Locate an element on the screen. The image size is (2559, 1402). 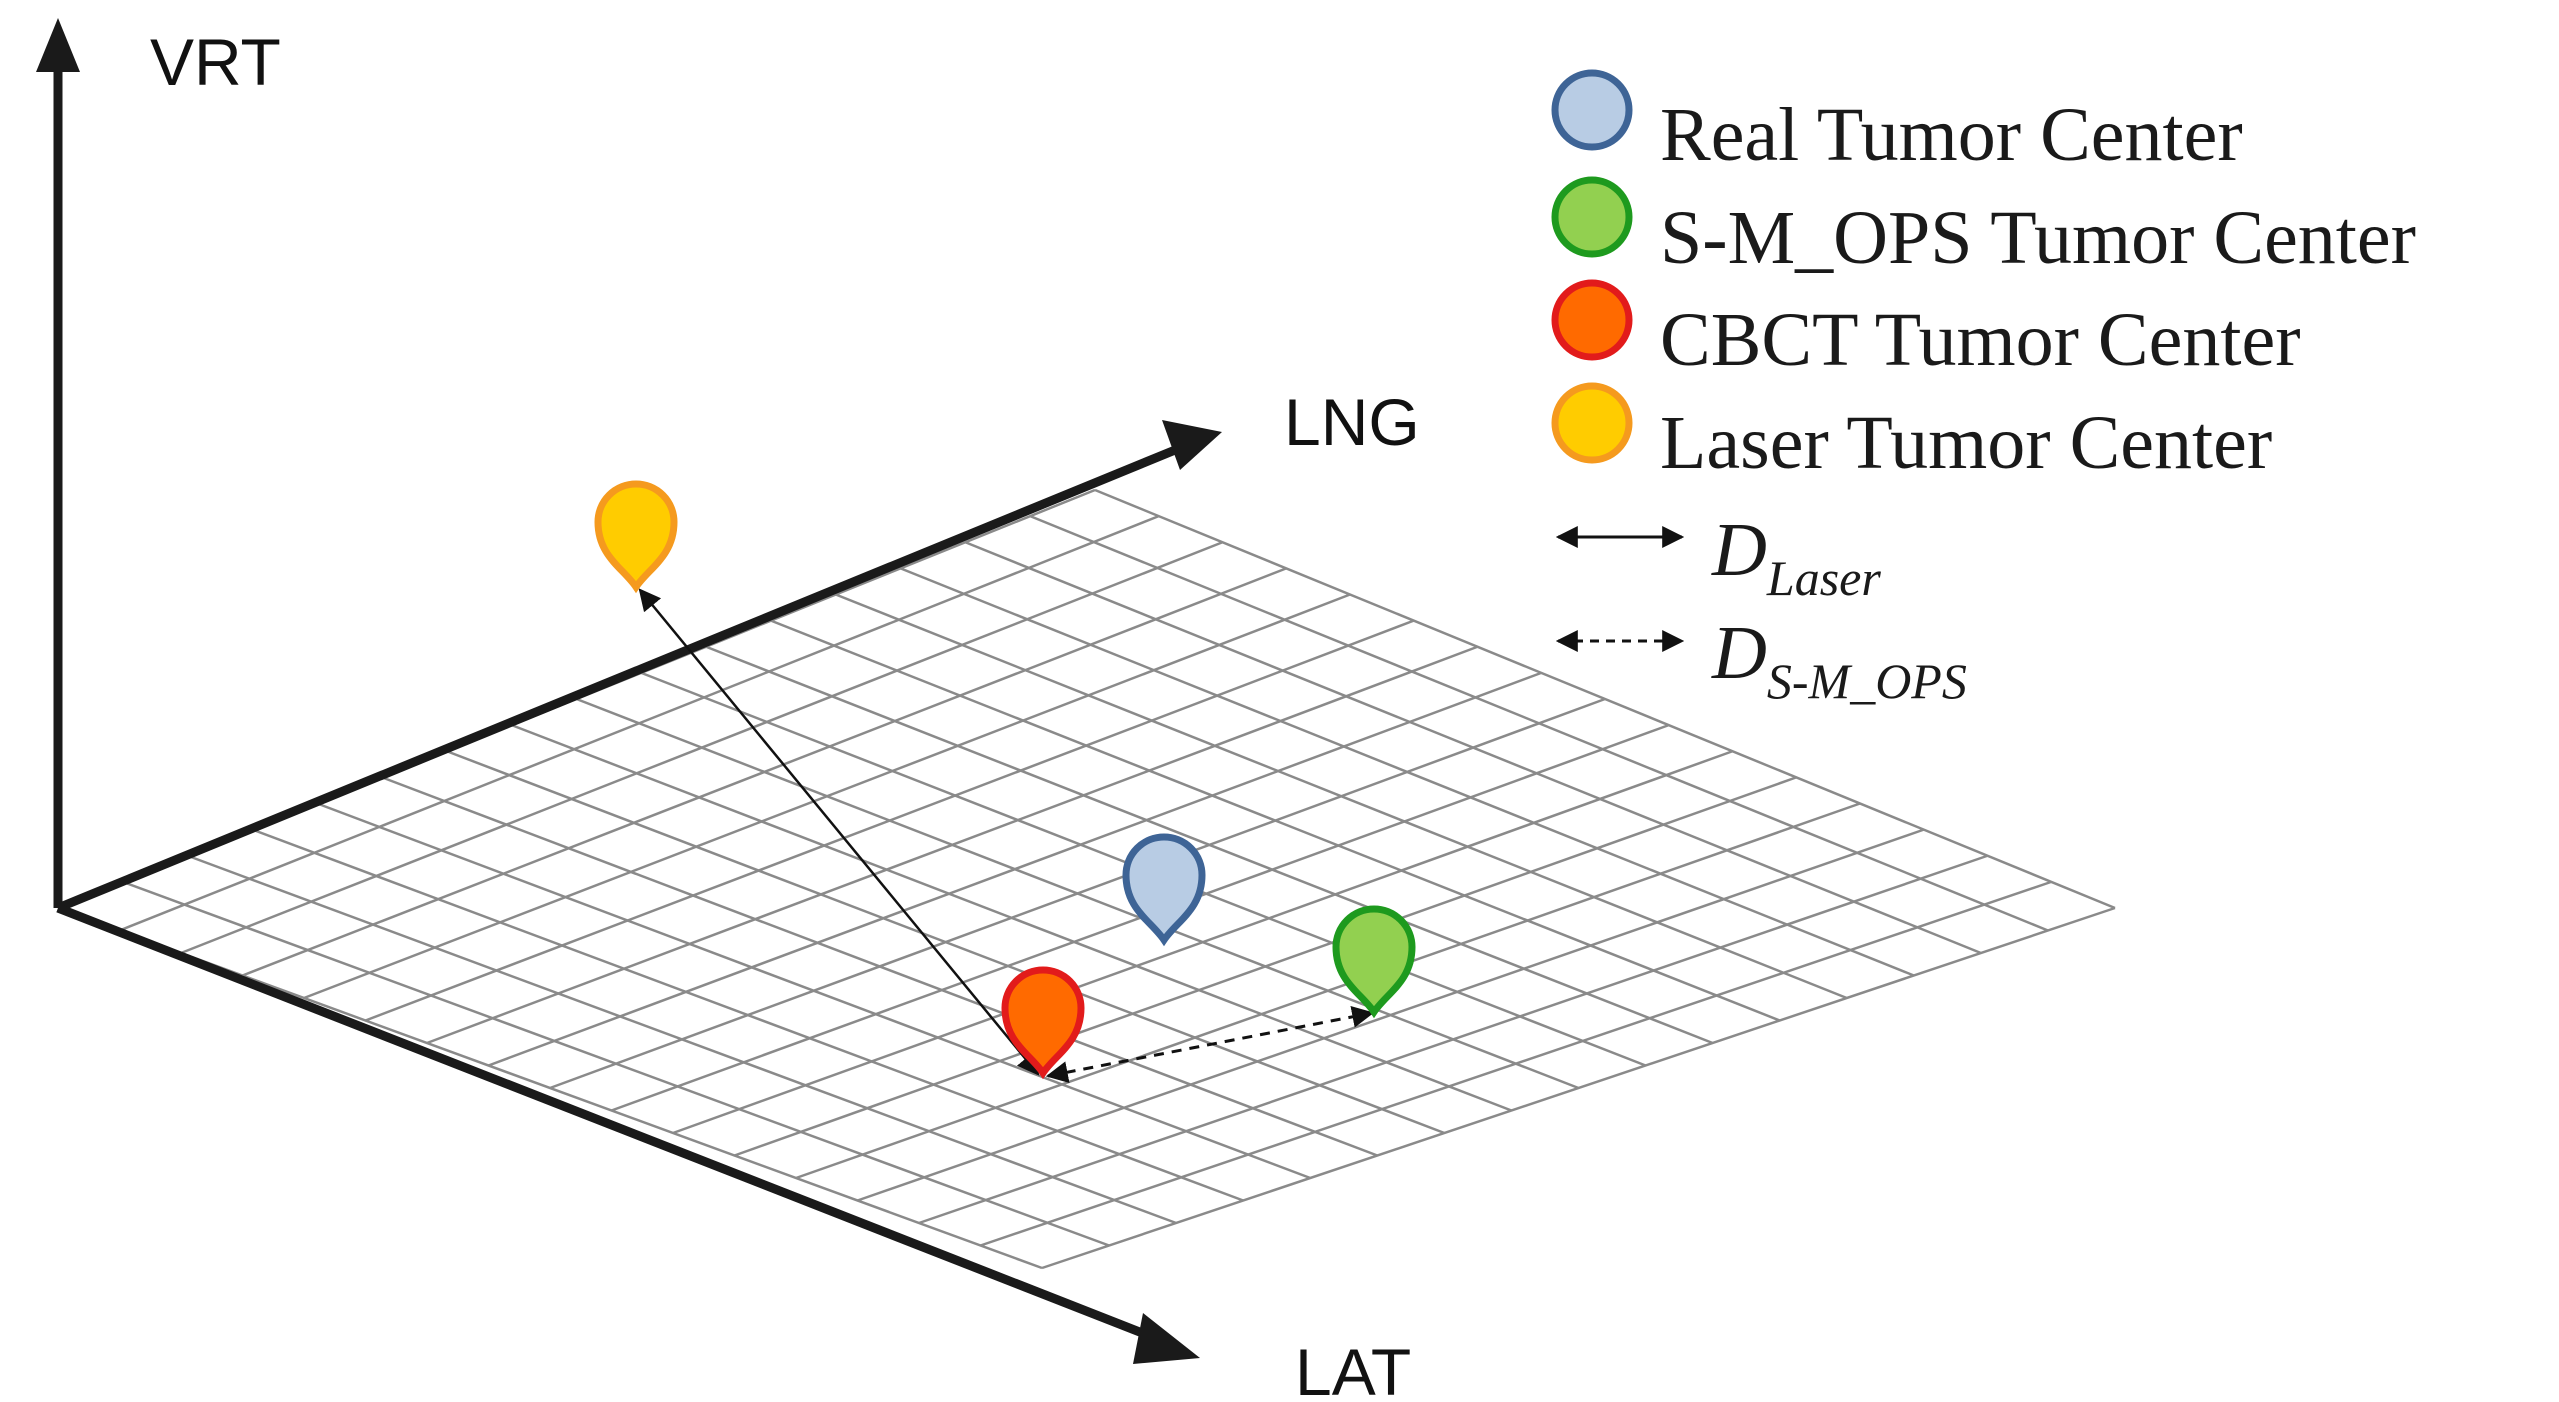
legend-s-m-ops-distance-label: DS-M_OPS is located at coordinates (1839, 660).